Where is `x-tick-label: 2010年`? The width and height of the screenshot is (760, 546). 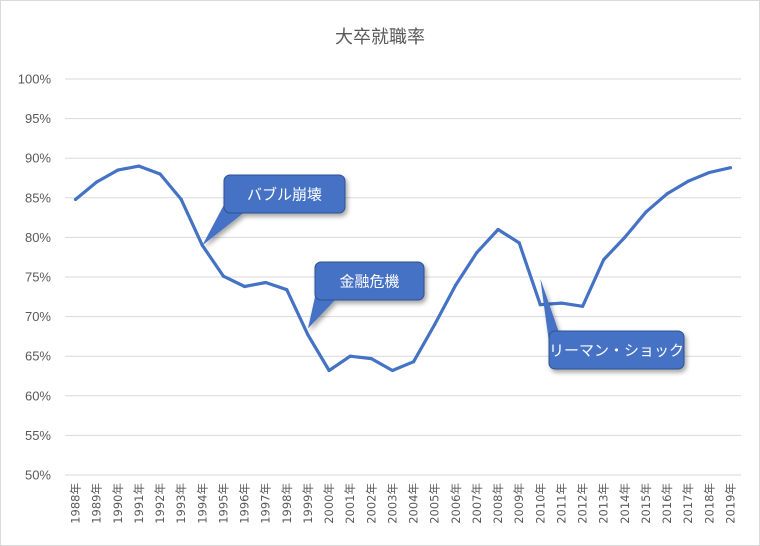 x-tick-label: 2010年 is located at coordinates (540, 503).